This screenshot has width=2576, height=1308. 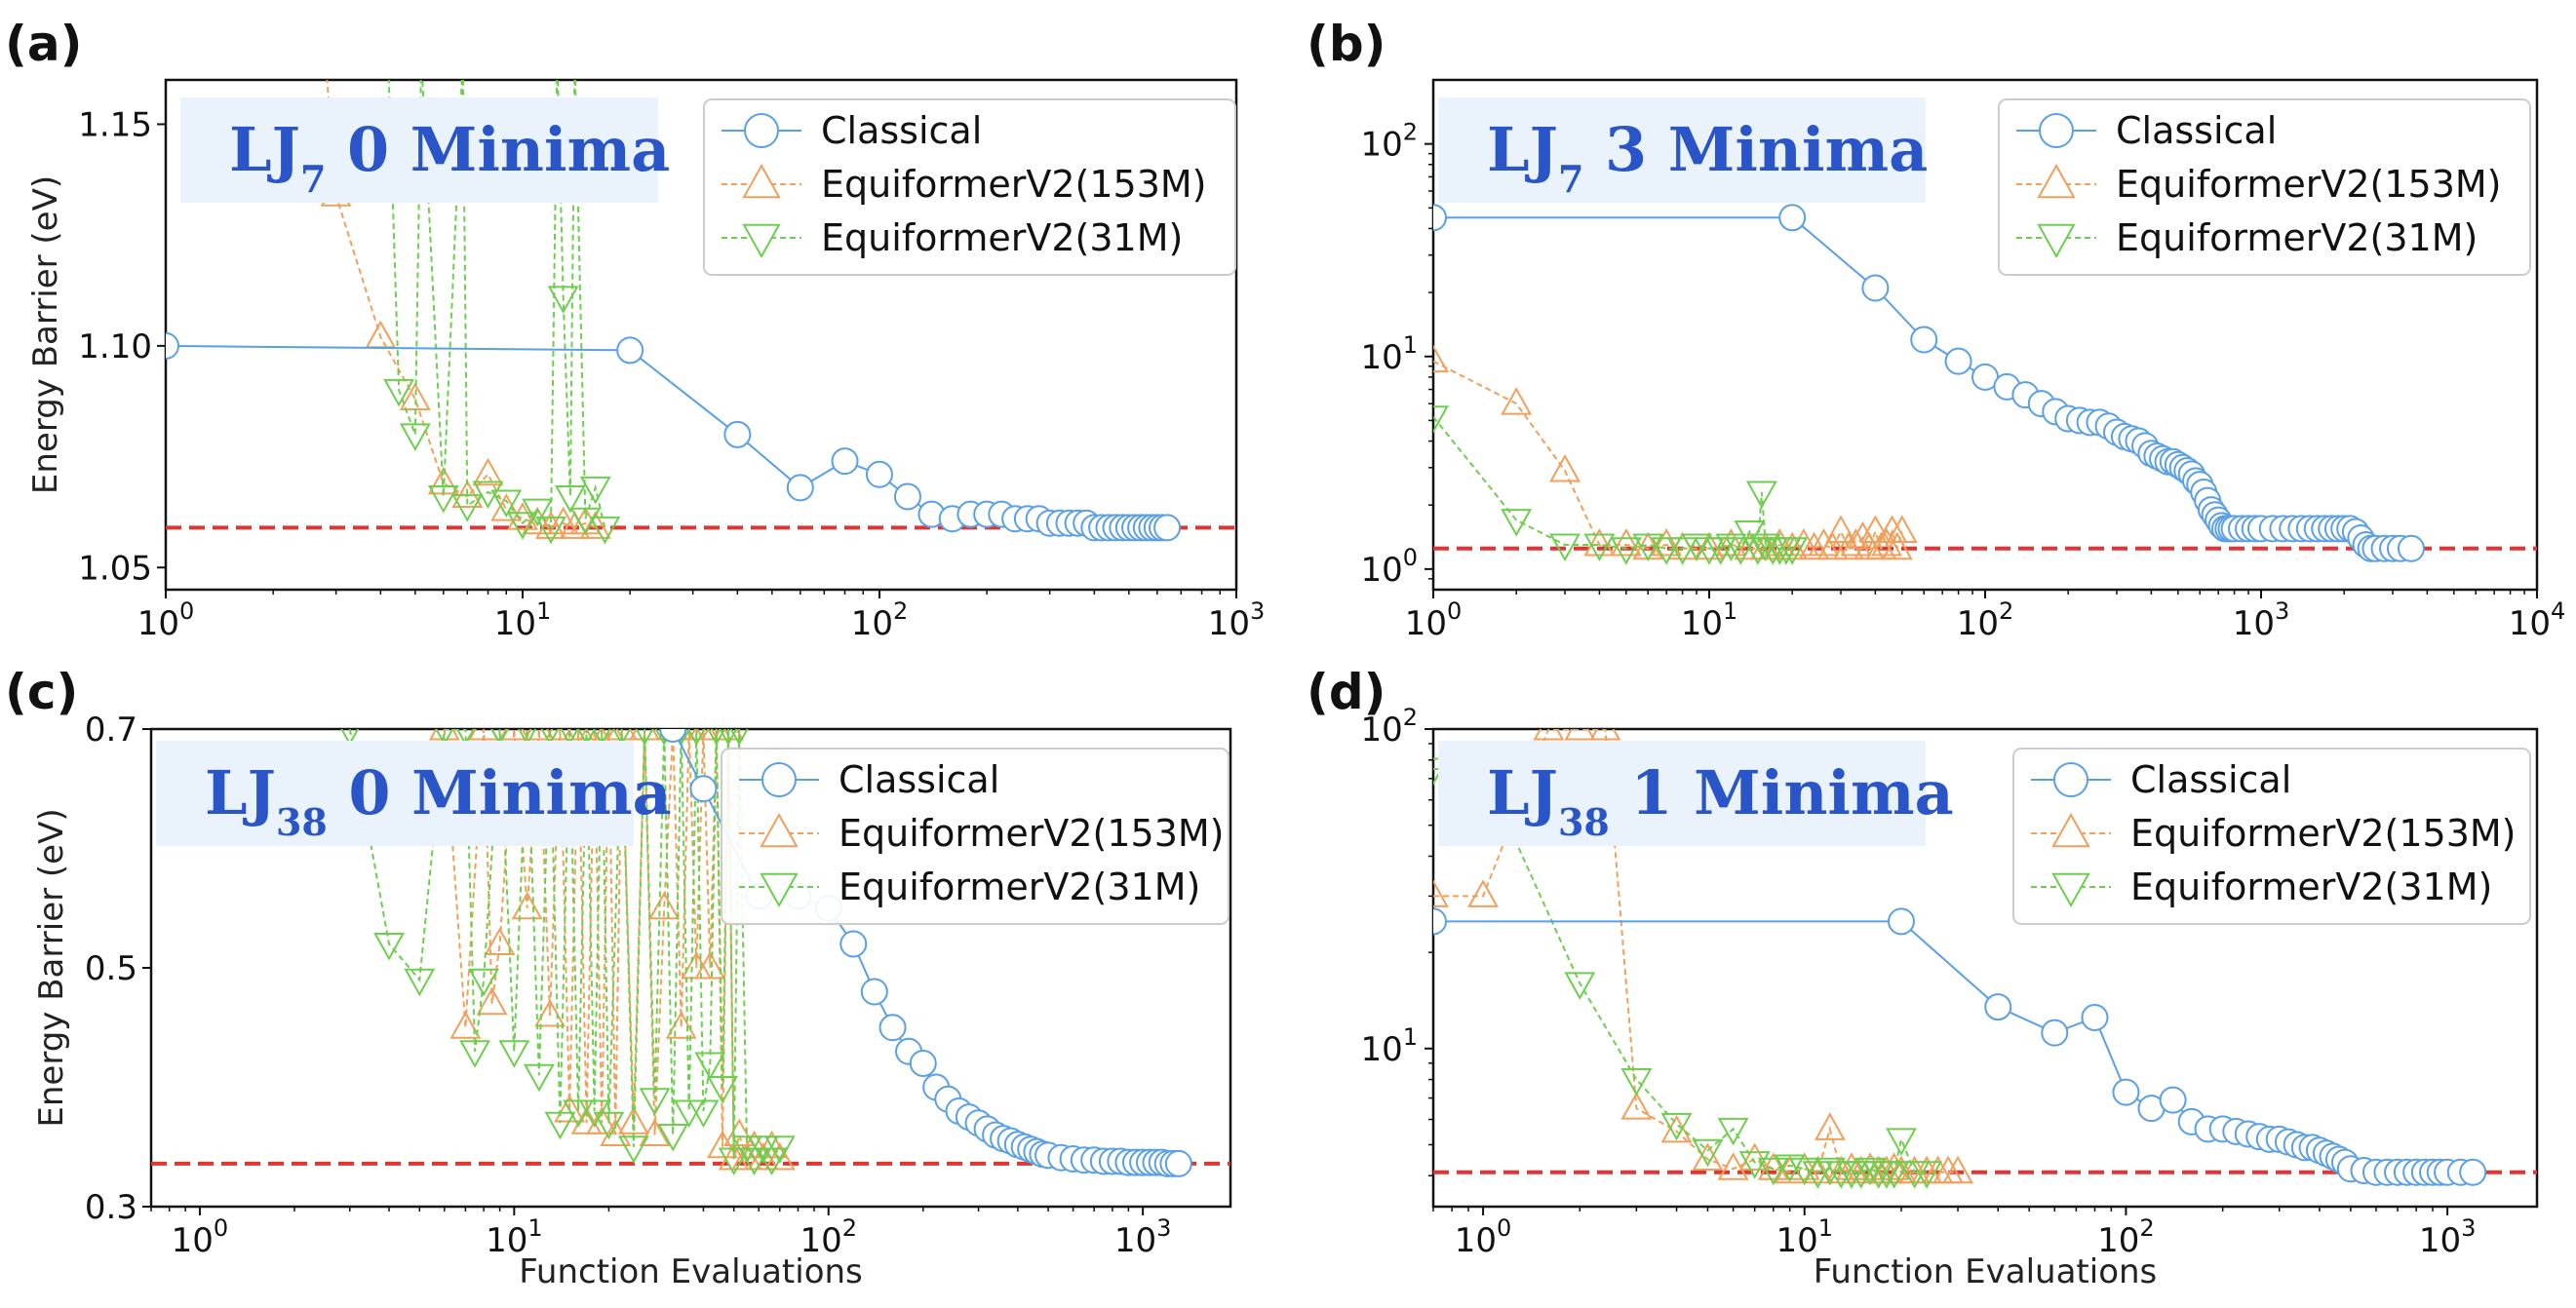 What do you see at coordinates (43, 44) in the screenshot?
I see `panel-label: (a)` at bounding box center [43, 44].